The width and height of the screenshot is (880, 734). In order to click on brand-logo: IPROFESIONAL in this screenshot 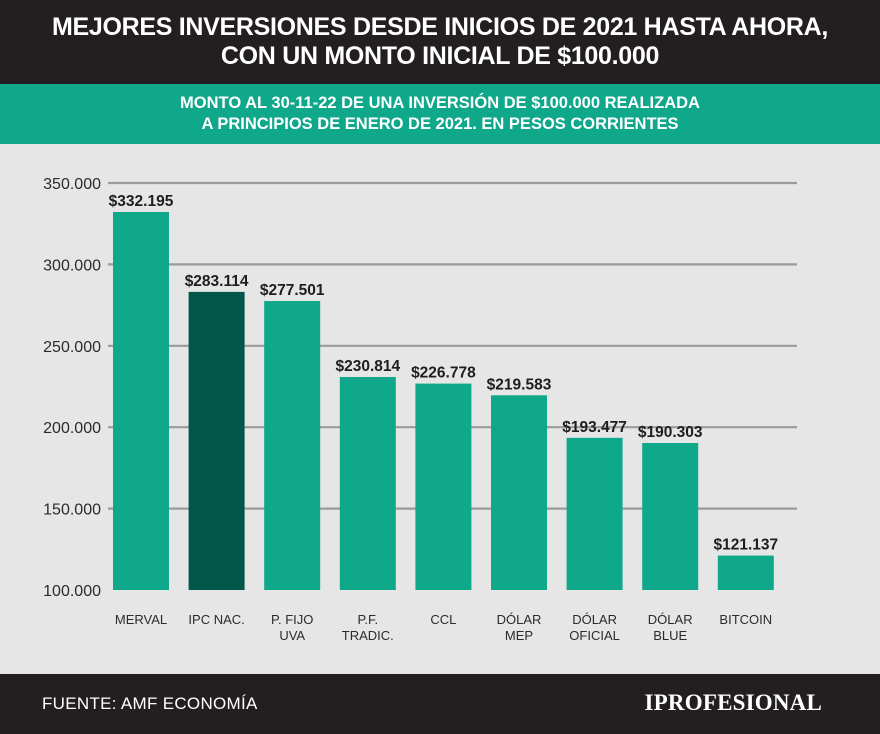, I will do `click(733, 702)`.